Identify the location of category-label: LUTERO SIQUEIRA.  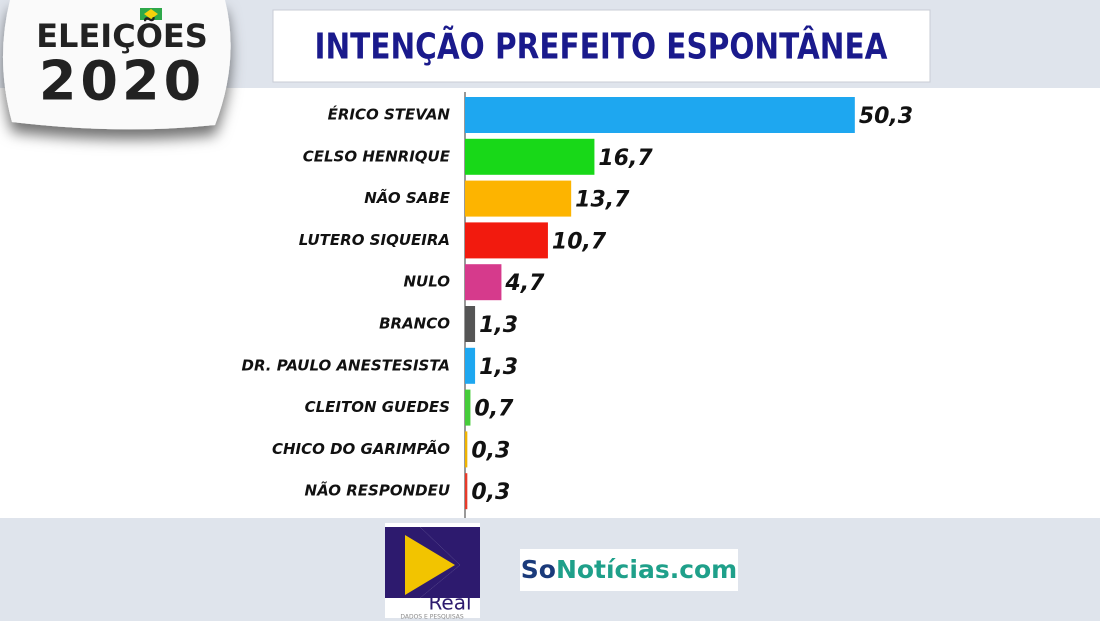
(374, 240).